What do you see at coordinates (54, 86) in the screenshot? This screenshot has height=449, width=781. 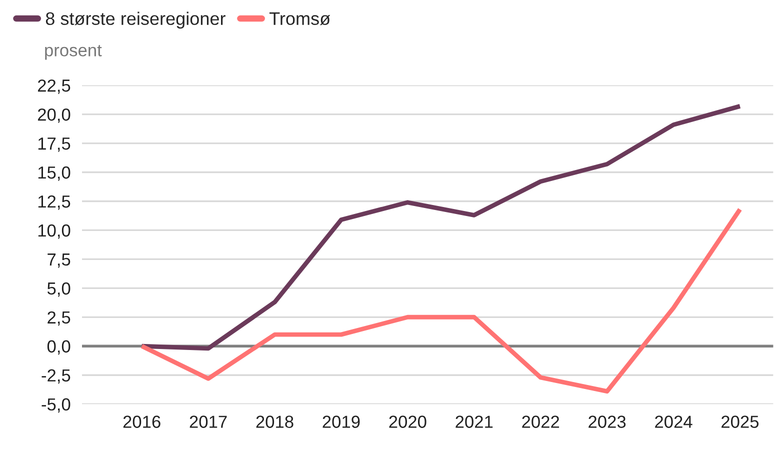 I see `y-tick-label: 22,5` at bounding box center [54, 86].